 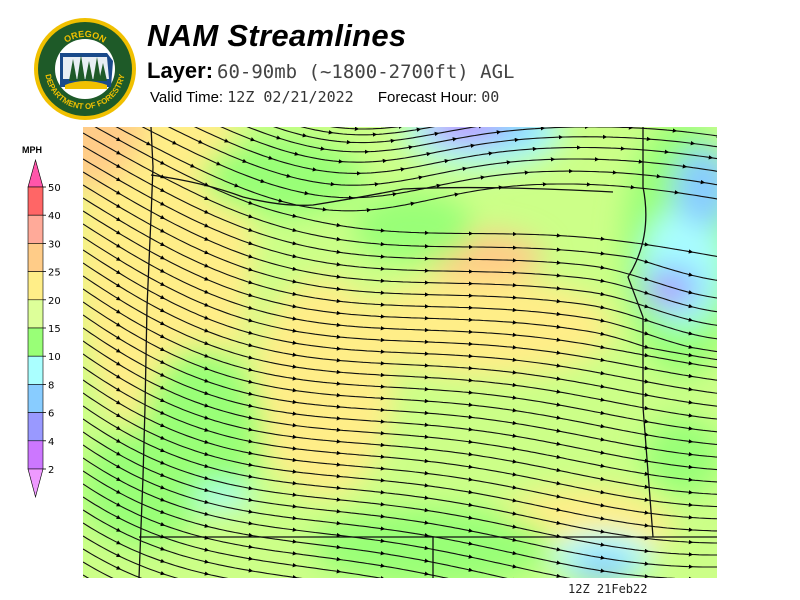 I want to click on colorbar-label: 8, so click(x=51, y=385).